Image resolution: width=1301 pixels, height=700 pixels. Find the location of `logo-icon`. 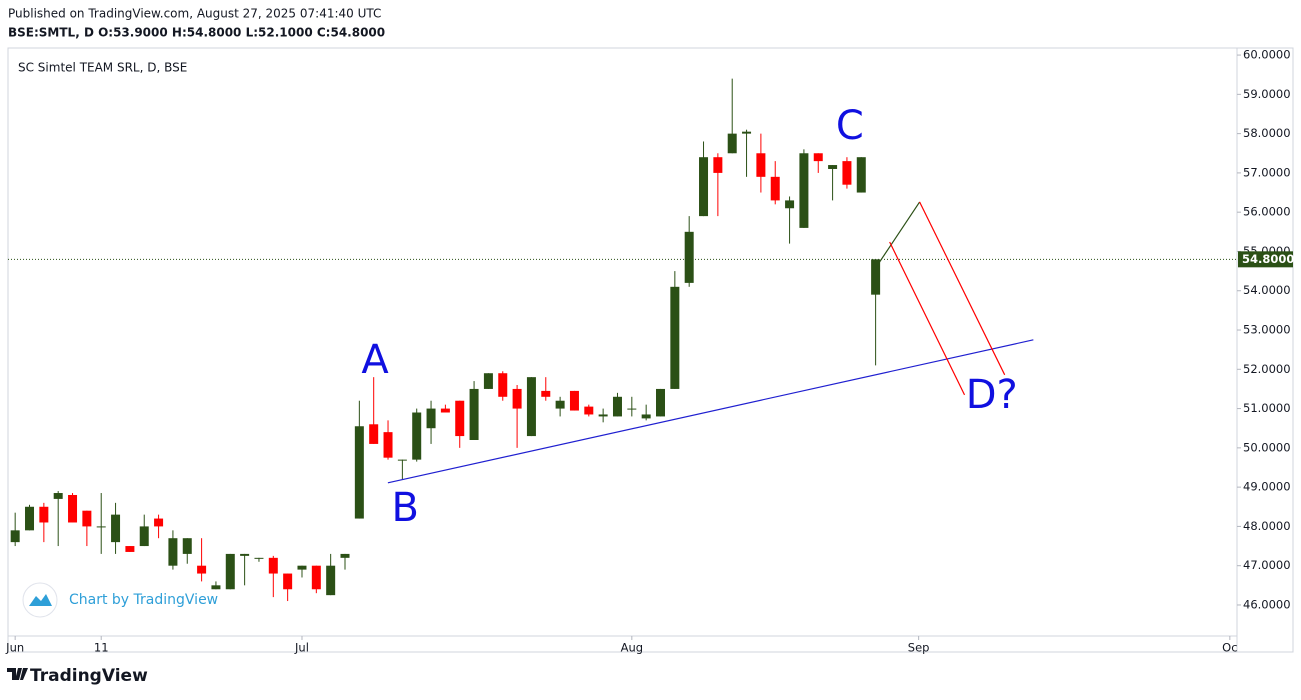

logo-icon is located at coordinates (40, 600).